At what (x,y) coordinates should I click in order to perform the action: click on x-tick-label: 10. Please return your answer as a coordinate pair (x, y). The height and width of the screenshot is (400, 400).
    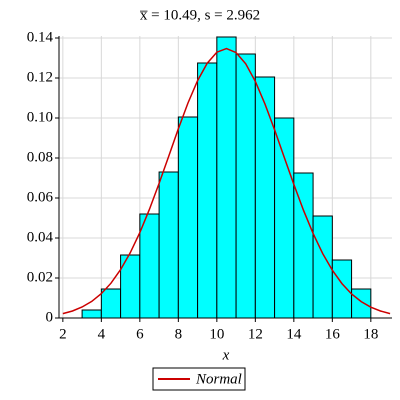
    Looking at the image, I should click on (216, 334).